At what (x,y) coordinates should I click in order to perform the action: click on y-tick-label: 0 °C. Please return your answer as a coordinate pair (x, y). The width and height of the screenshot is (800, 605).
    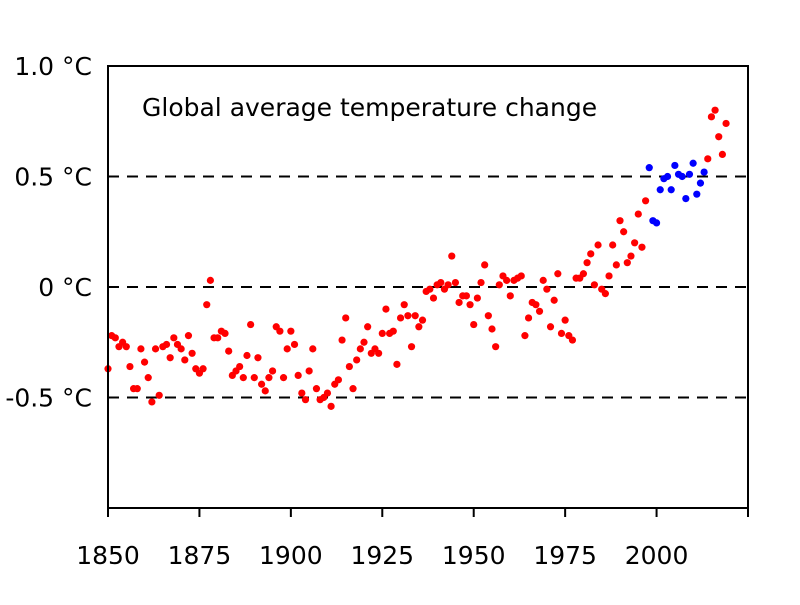
    Looking at the image, I should click on (65, 287).